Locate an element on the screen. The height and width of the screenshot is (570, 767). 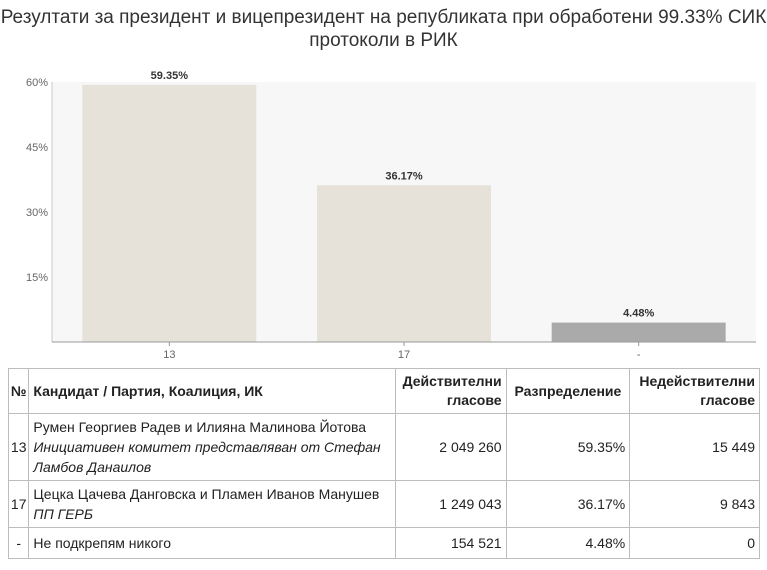
y-tick-label: 60% is located at coordinates (37, 83).